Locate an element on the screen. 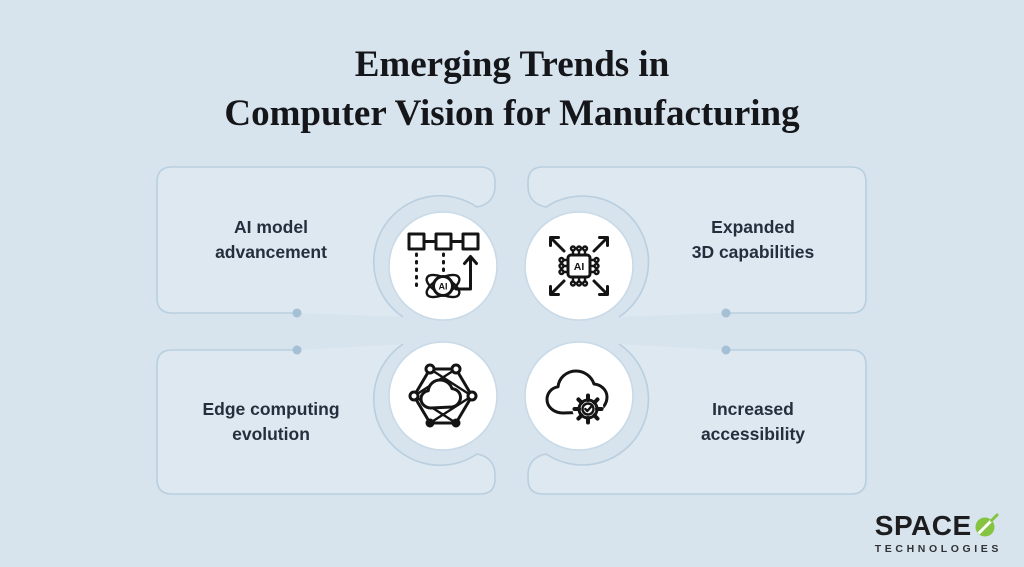 This screenshot has width=1024, height=567. title-line-1: Emerging Trends in is located at coordinates (512, 64).